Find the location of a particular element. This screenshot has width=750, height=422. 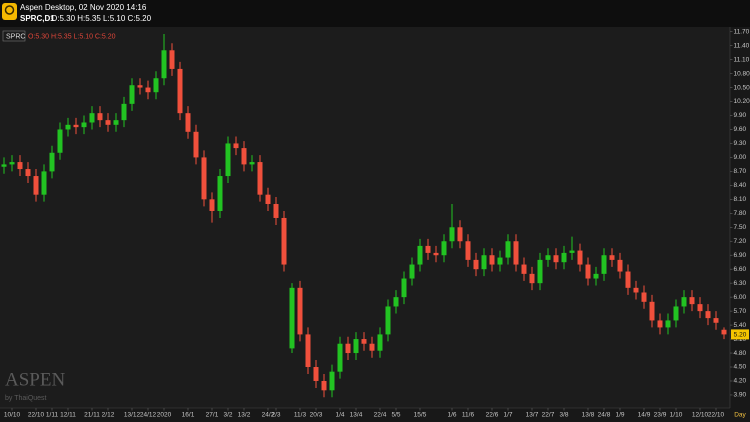

x-tick-label: 1/7 is located at coordinates (507, 415).